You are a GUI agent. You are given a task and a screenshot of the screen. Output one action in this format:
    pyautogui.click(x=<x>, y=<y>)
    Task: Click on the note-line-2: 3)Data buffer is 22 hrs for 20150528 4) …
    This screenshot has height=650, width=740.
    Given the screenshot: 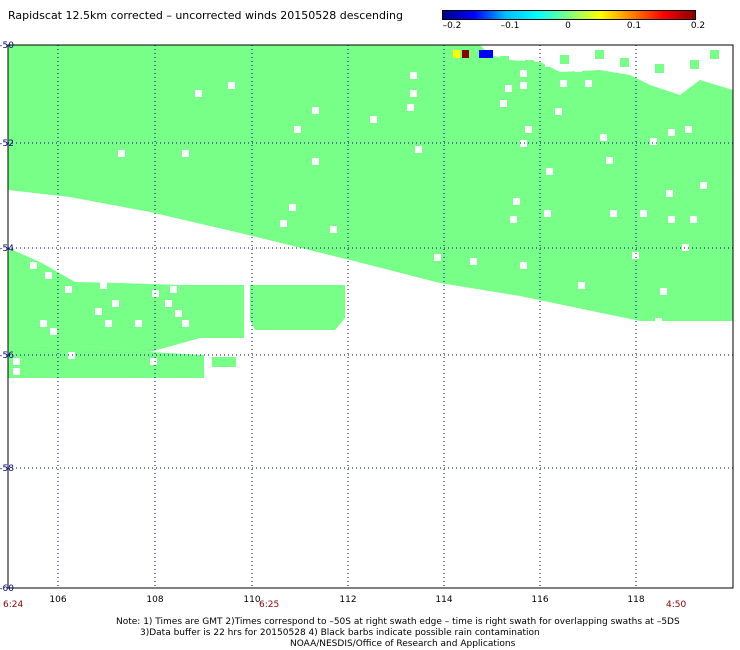 What is the action you would take?
    pyautogui.click(x=340, y=633)
    